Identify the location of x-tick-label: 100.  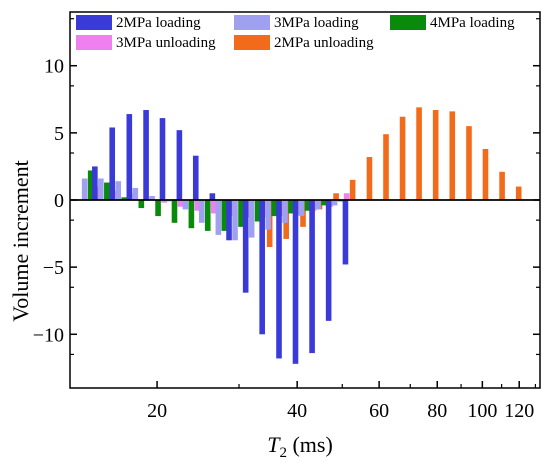
(482, 411).